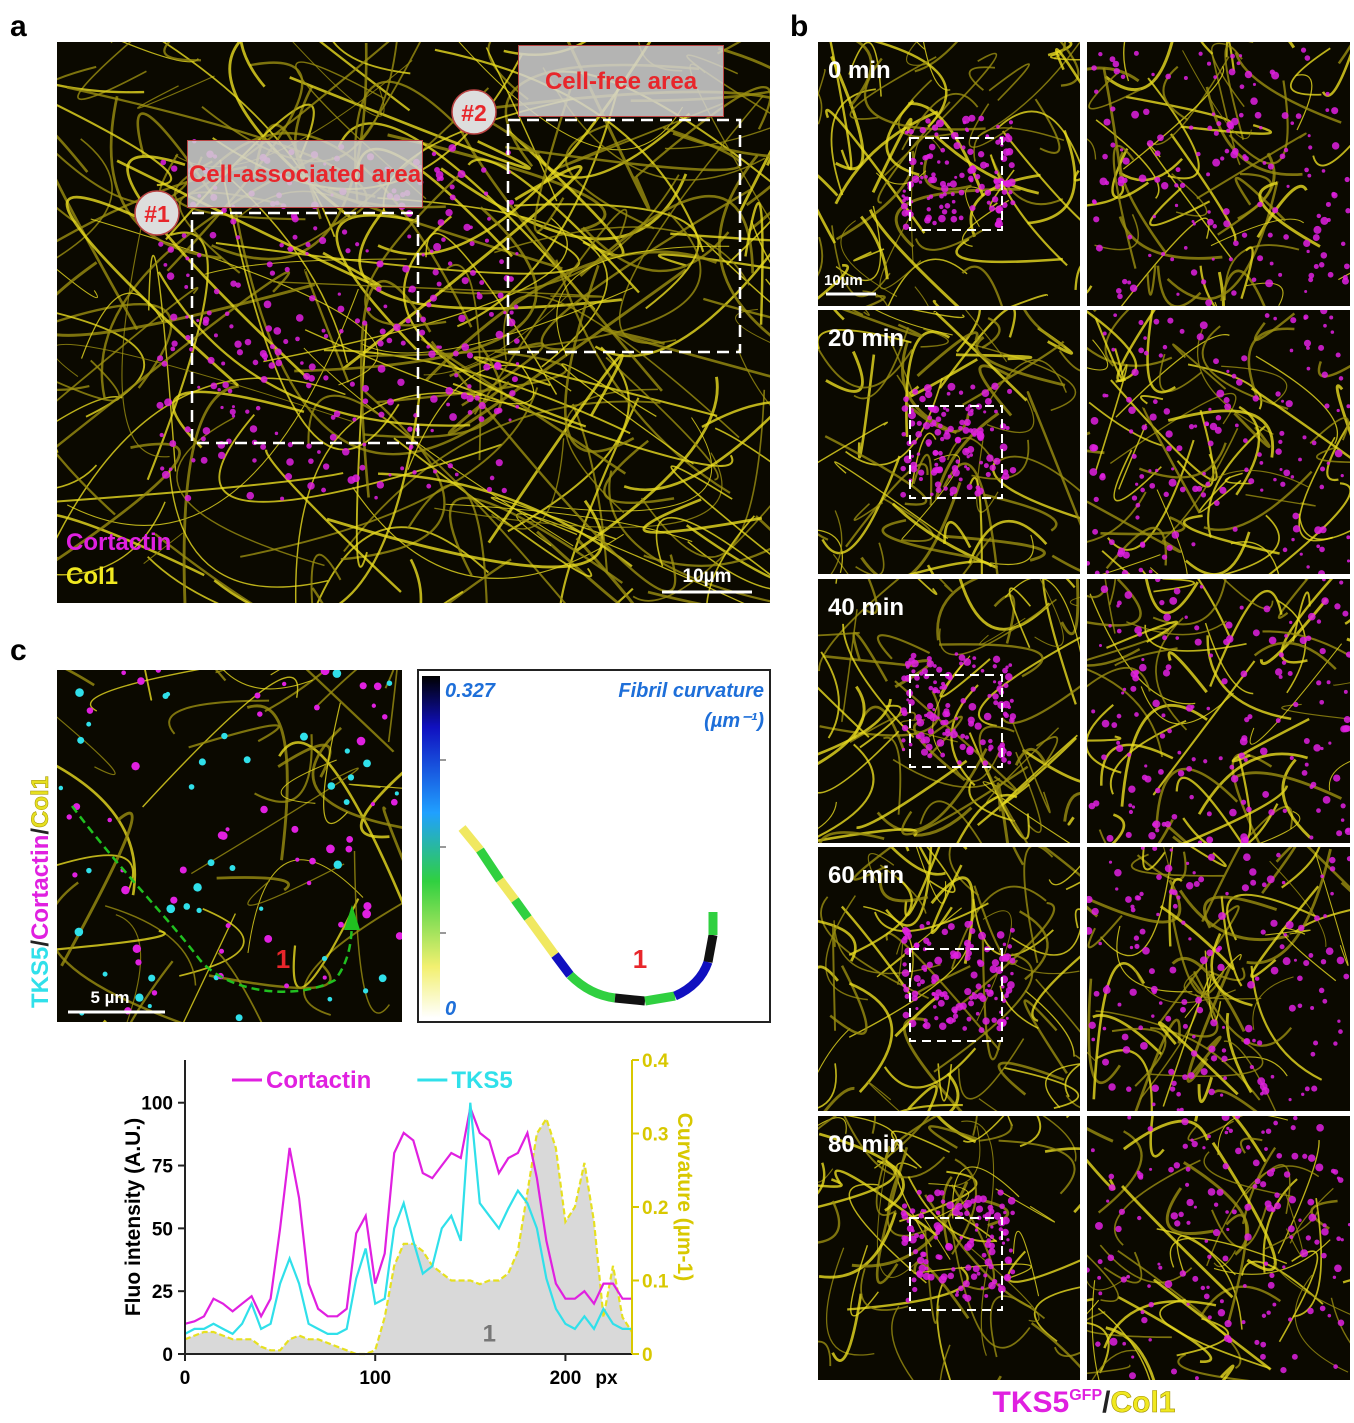 This screenshot has height=1423, width=1354. What do you see at coordinates (956, 1264) in the screenshot?
I see `roi-box` at bounding box center [956, 1264].